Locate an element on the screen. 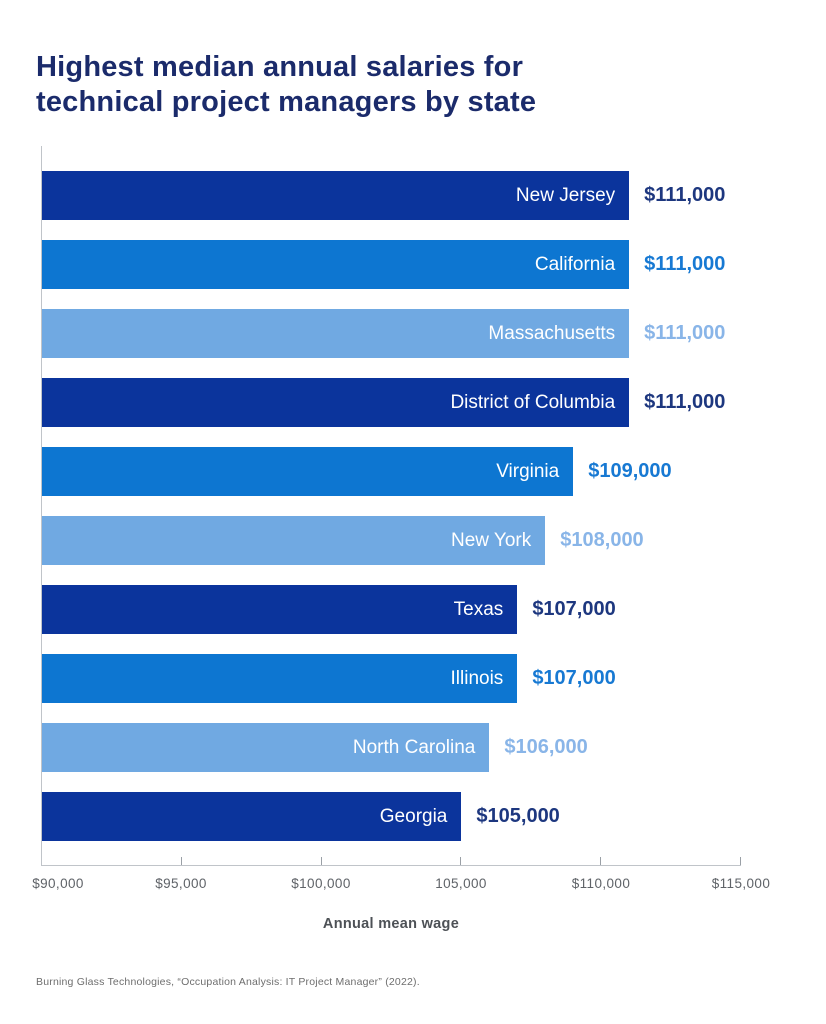  bar-row: Georgia $105,000 is located at coordinates (391, 816).